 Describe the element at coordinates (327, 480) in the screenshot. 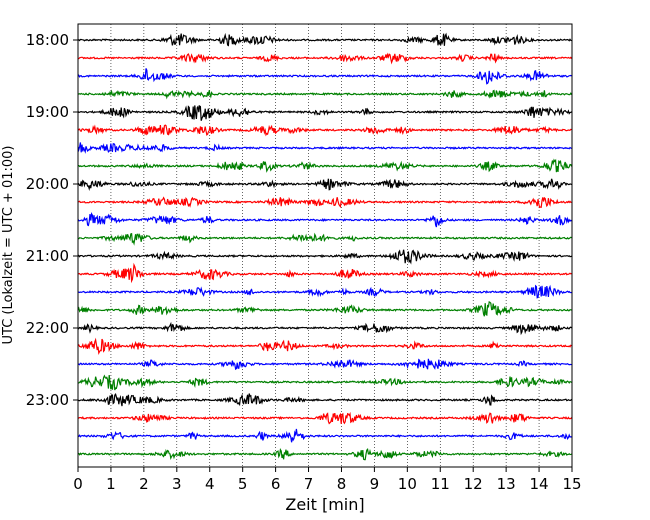

I see `x-axis-ticks: 0 1 2 3 4 5 6 7 8 9 10 11 12 13 14 15` at that location.